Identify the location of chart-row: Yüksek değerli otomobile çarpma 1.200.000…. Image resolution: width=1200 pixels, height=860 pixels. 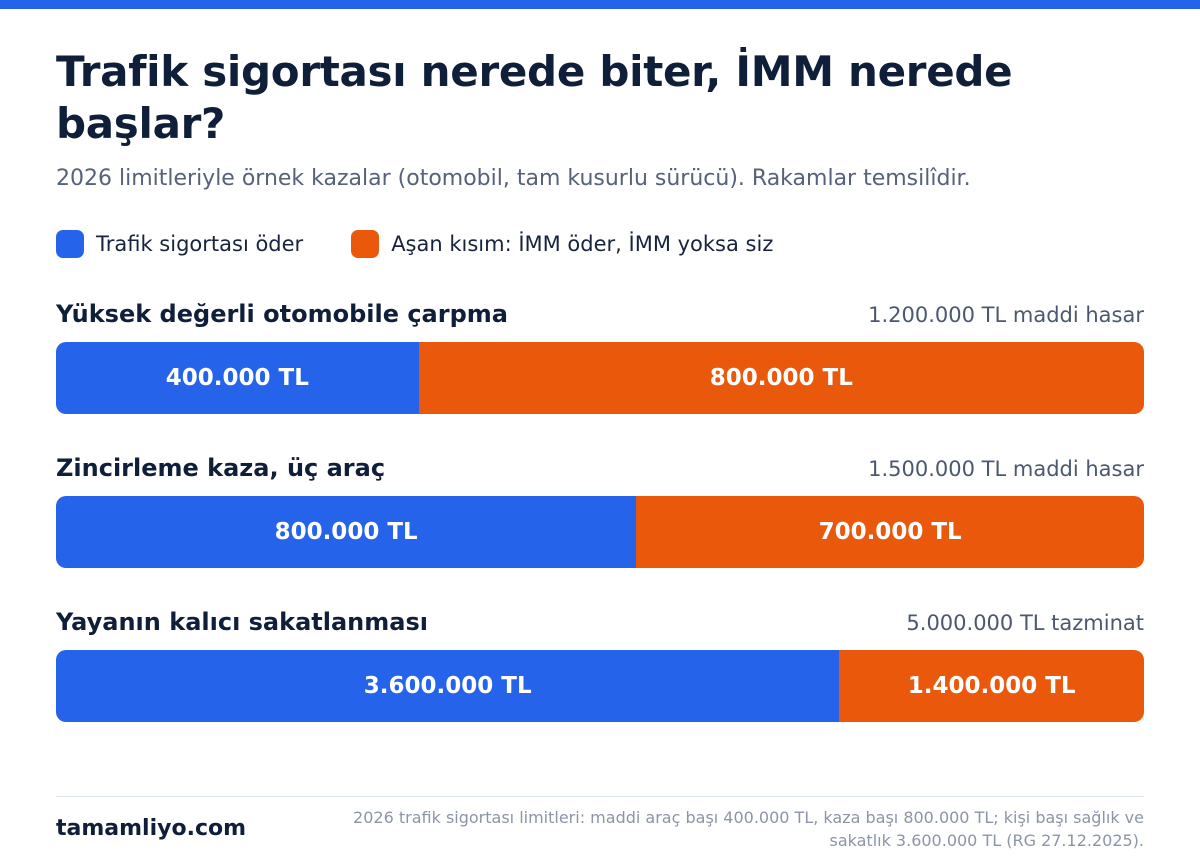
(600, 355).